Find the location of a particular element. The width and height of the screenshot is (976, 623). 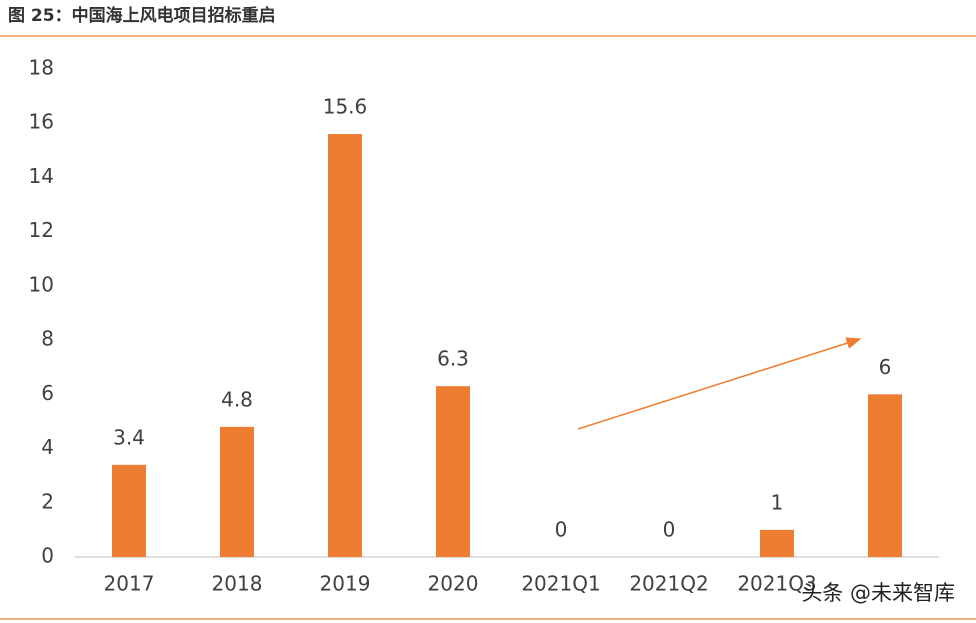

x-tick-label: 2018 is located at coordinates (237, 584).